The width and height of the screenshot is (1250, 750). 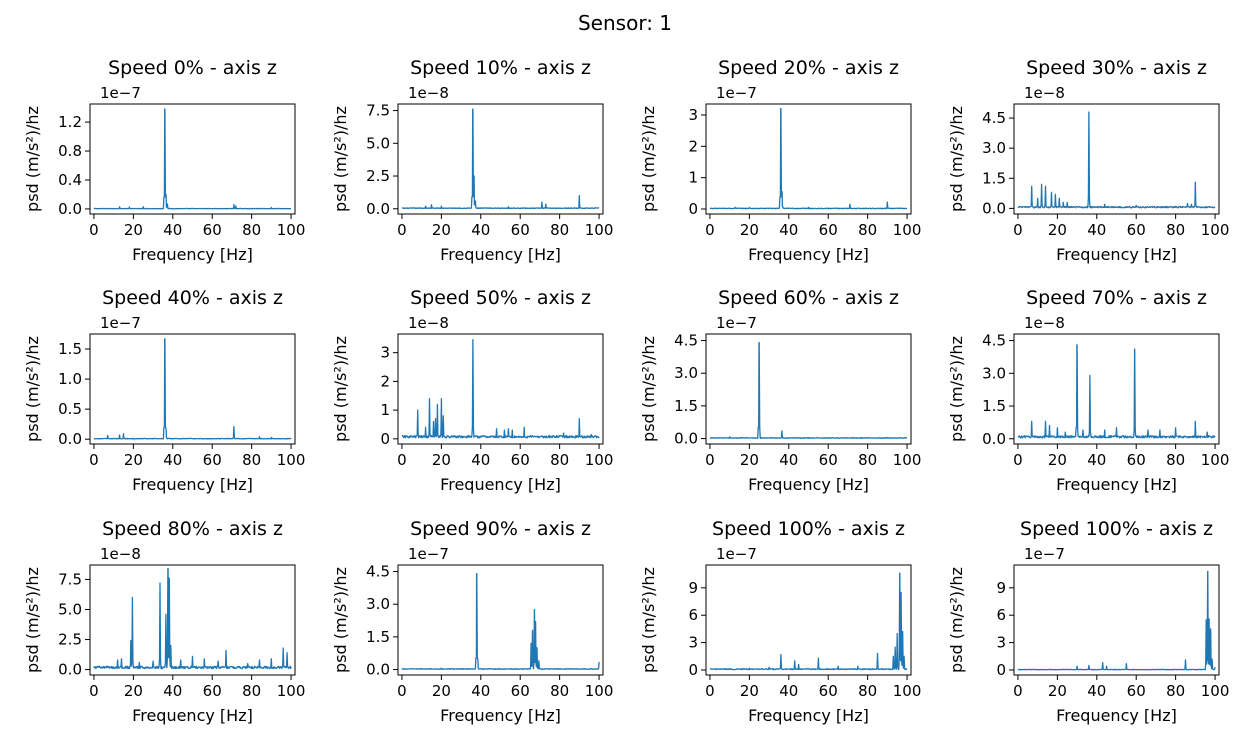 I want to click on y-tick-label: 4.5, so click(x=686, y=341).